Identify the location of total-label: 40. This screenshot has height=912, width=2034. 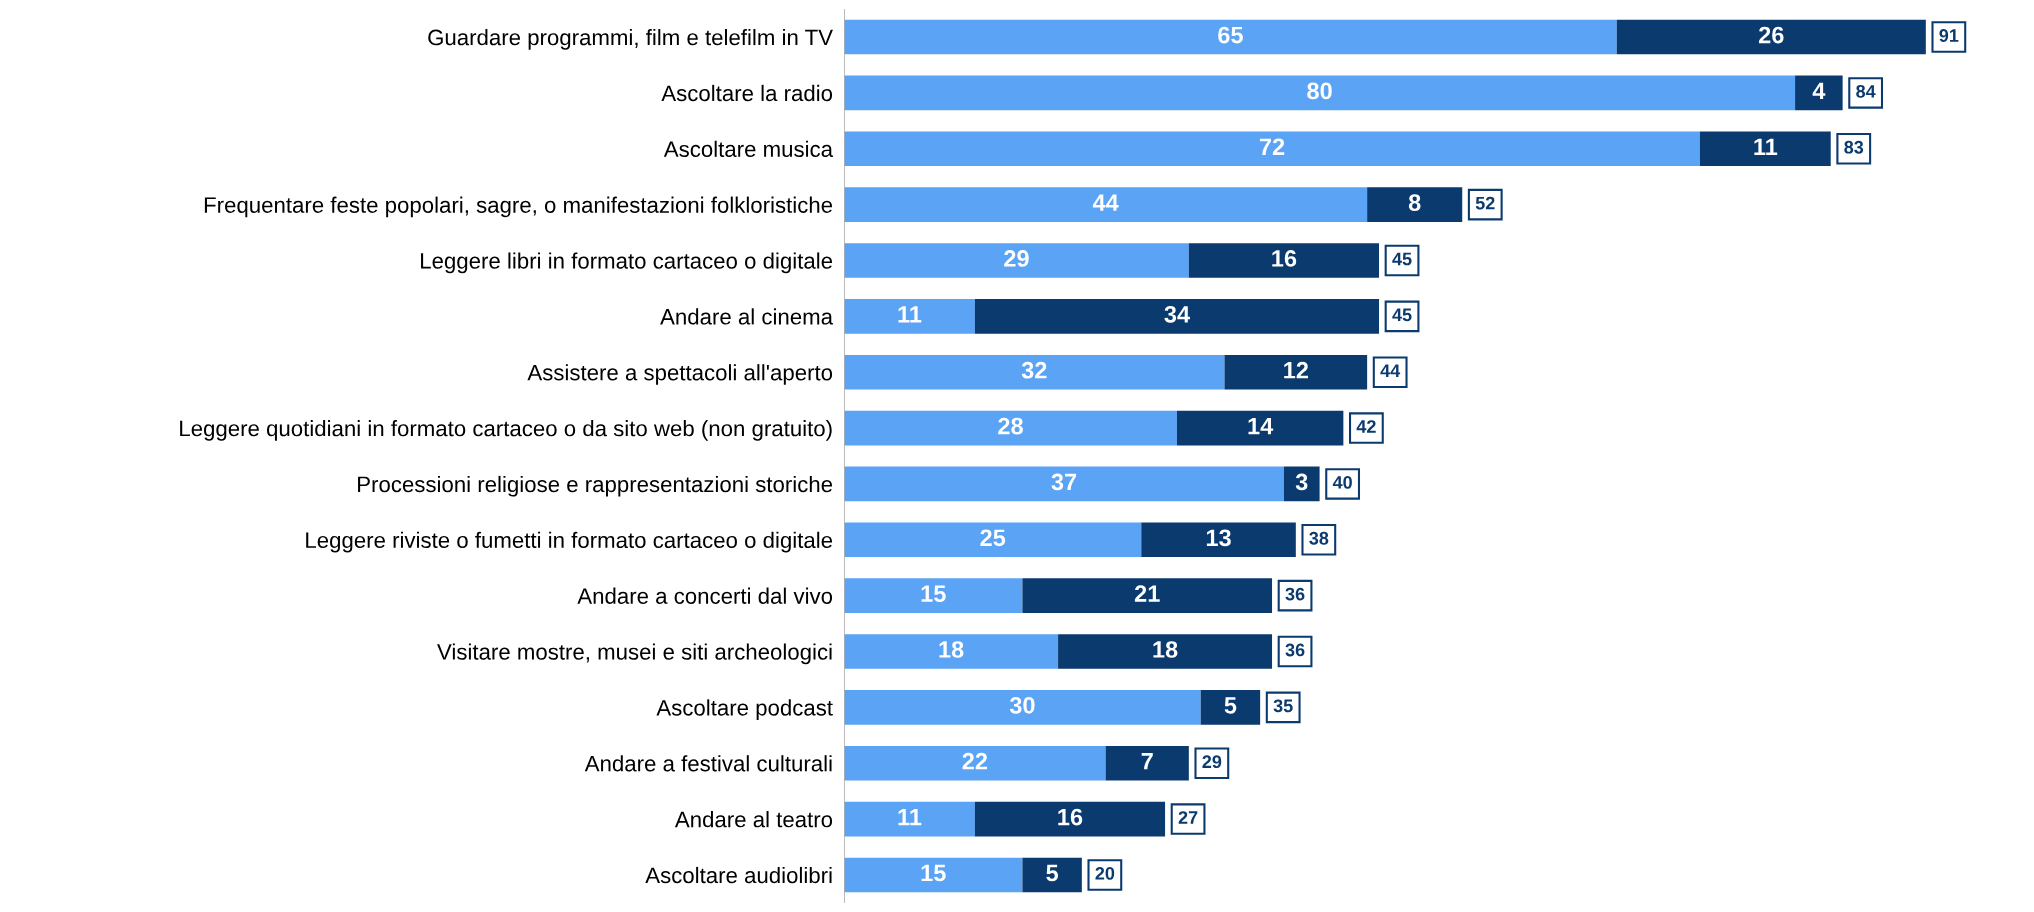
(1342, 482).